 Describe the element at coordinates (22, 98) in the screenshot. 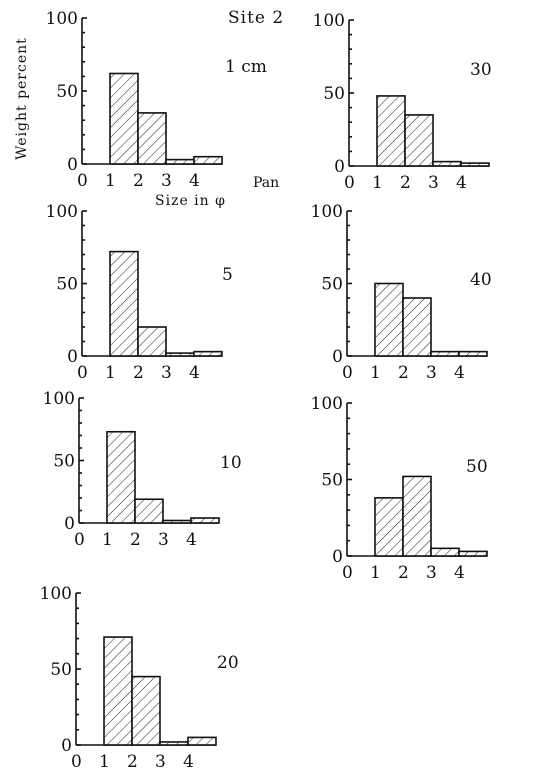

I see `y-axis-title: Weight percent` at that location.